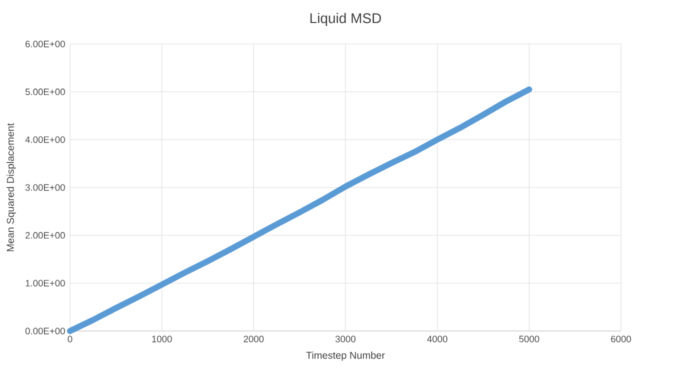  Describe the element at coordinates (345, 356) in the screenshot. I see `x-axis-title: Timestep Number` at that location.